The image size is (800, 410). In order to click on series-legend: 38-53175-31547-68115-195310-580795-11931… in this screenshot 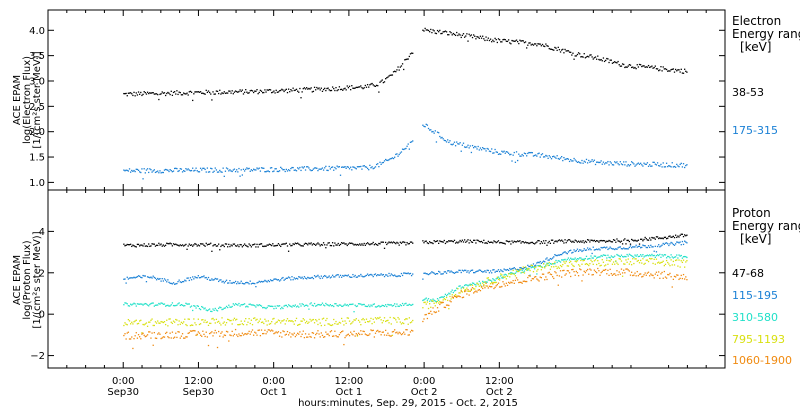, I will do `click(762, 226)`.